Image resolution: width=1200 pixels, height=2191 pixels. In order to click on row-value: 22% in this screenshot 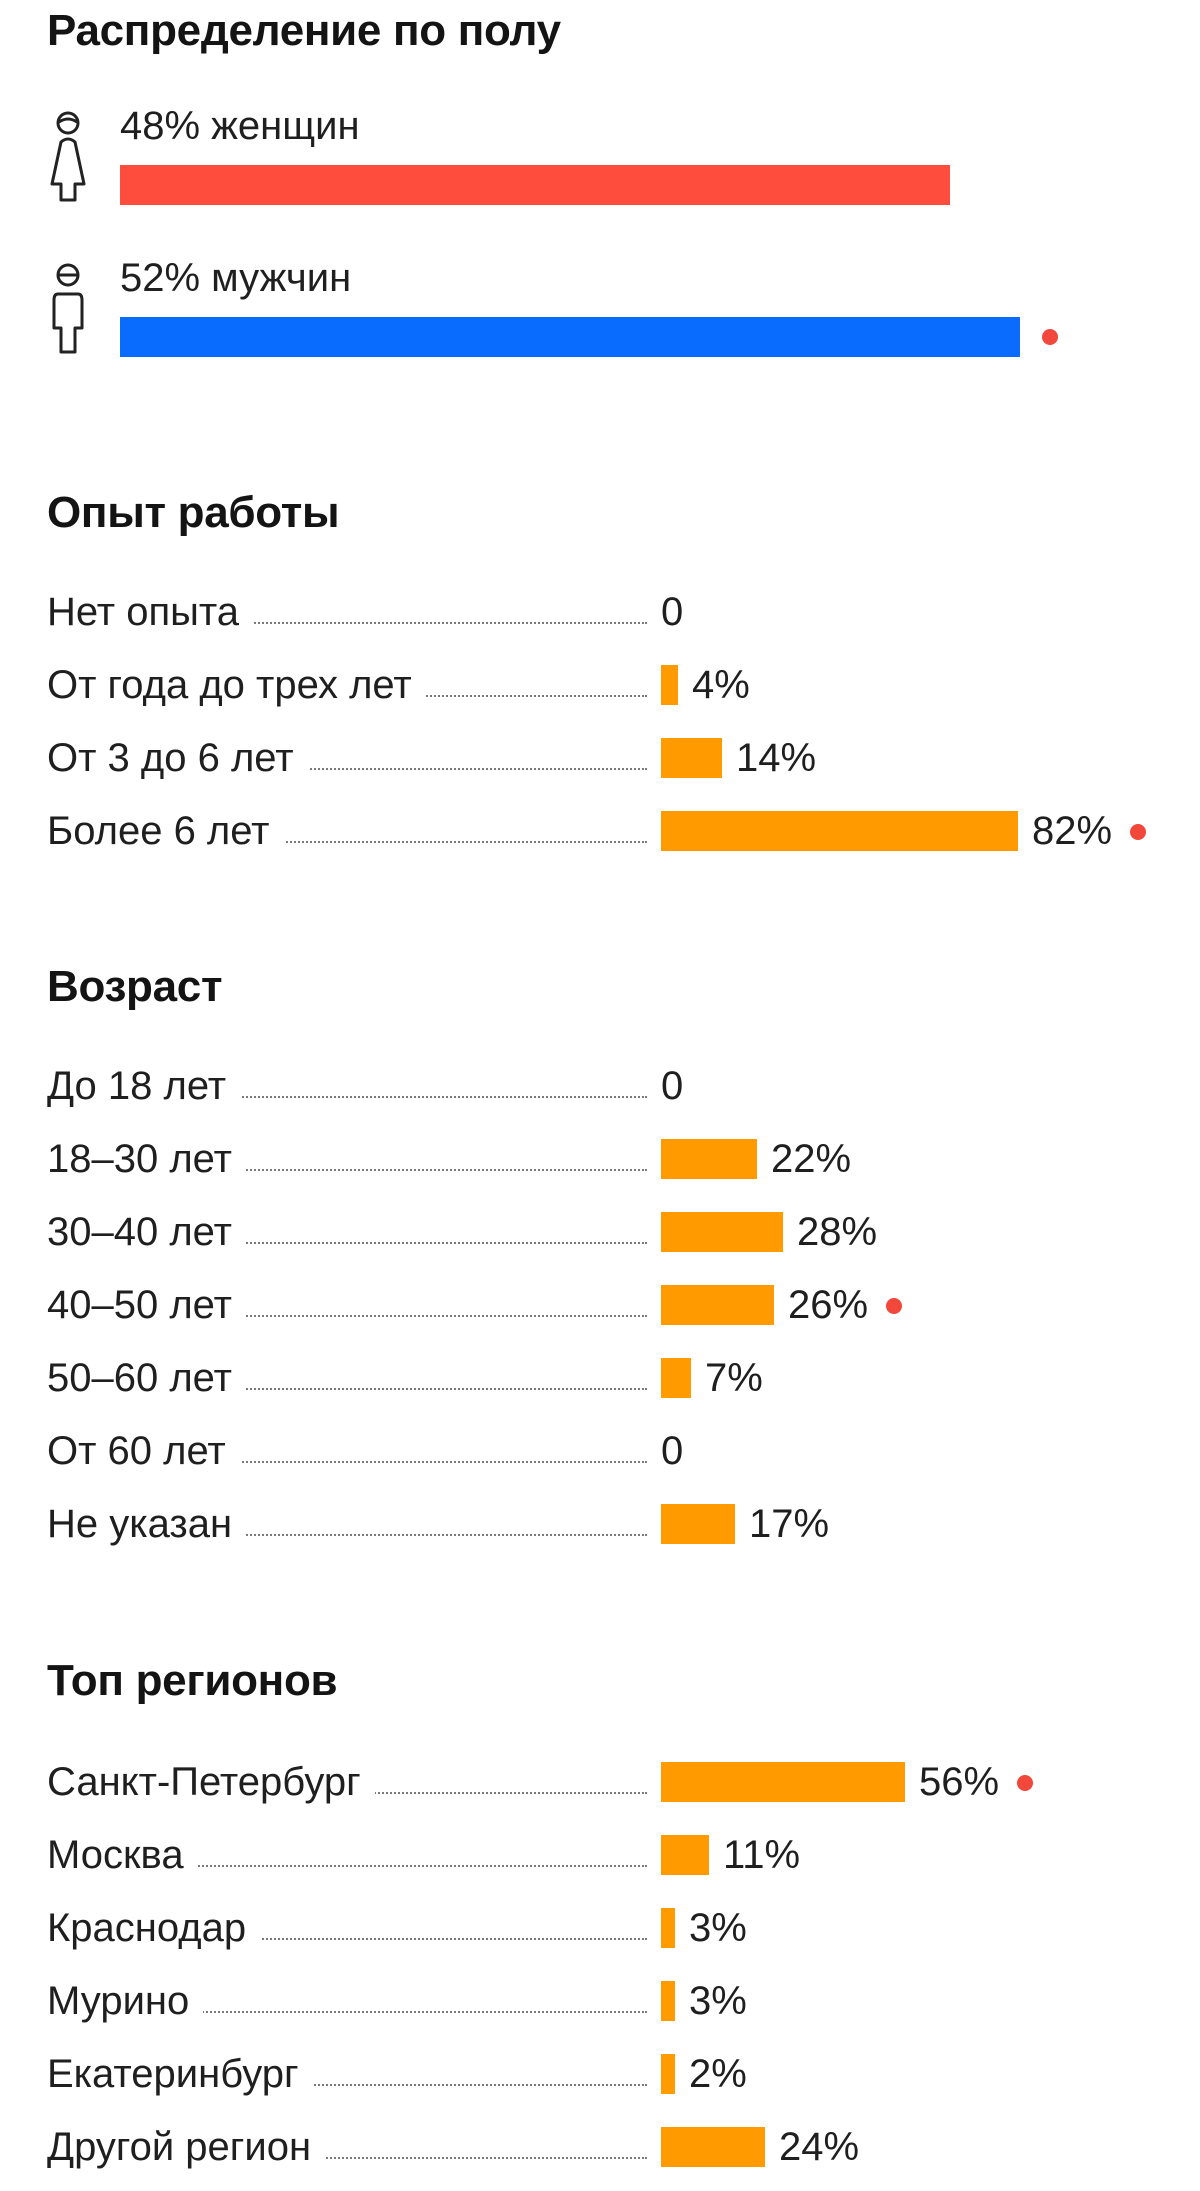, I will do `click(811, 1159)`.